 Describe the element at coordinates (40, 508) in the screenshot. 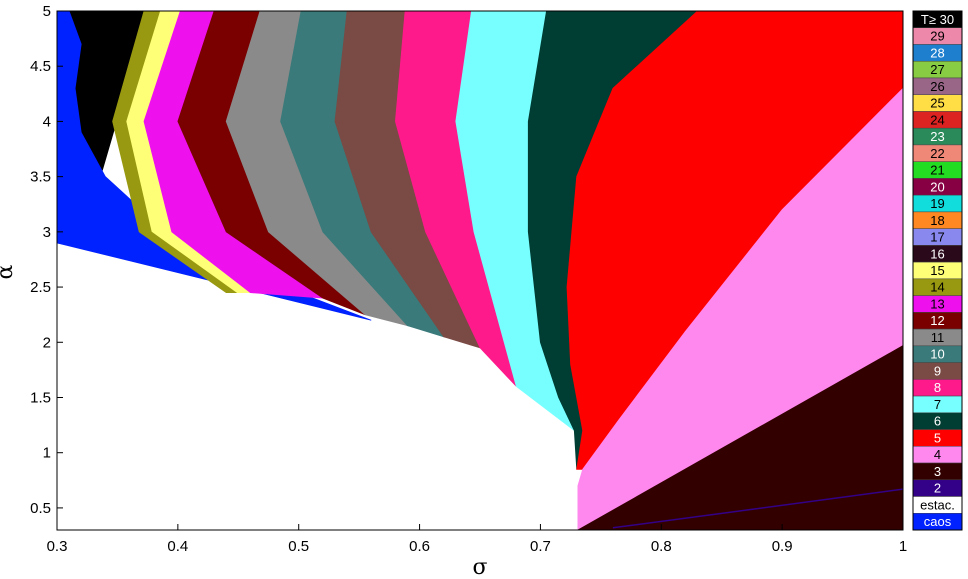

I see `y-tick-label: 0.5` at that location.